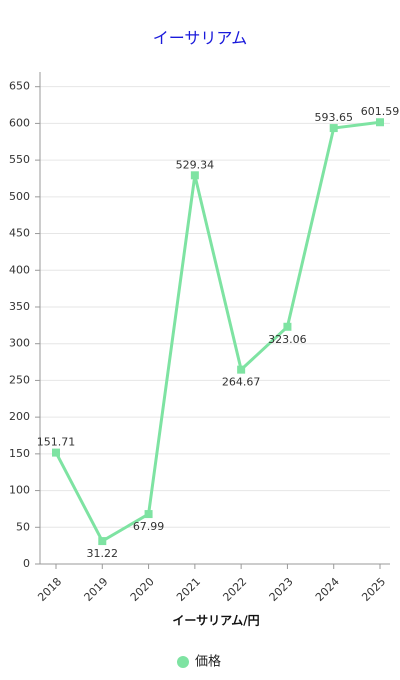 The height and width of the screenshot is (680, 400). I want to click on x-axis-label: イーサリアム/円, so click(215, 621).